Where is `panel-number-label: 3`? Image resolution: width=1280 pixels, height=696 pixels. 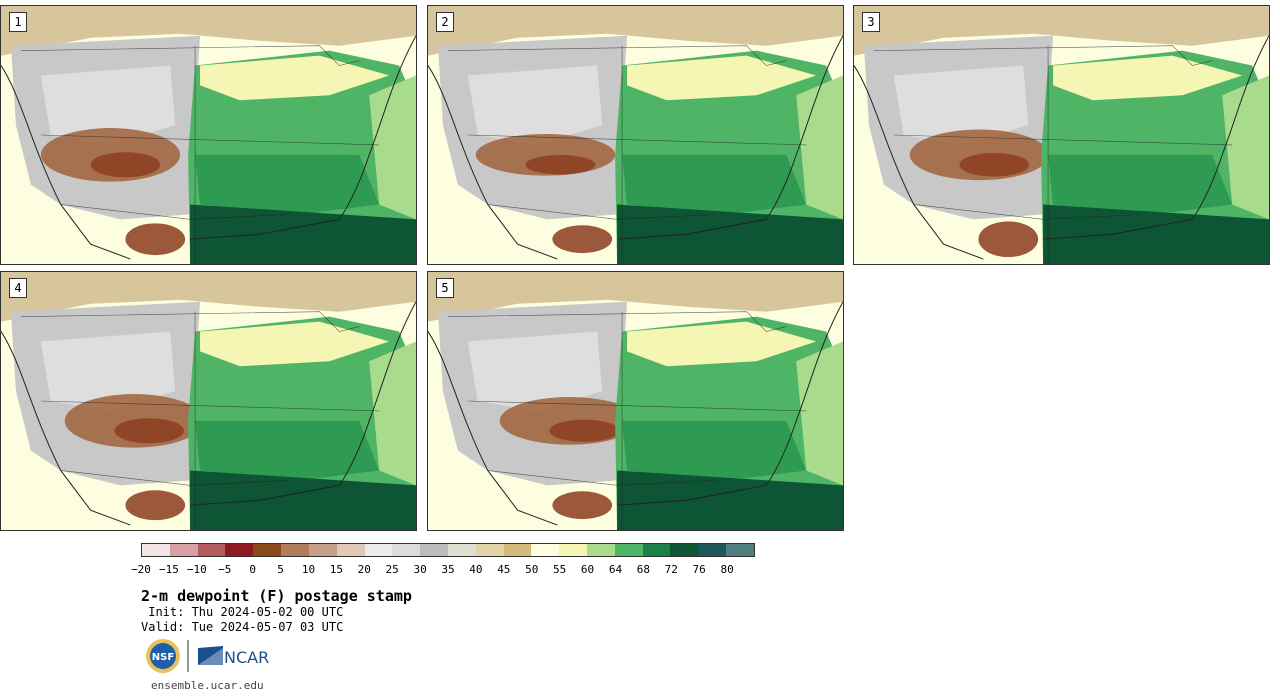
panel-number-label: 3 is located at coordinates (871, 22).